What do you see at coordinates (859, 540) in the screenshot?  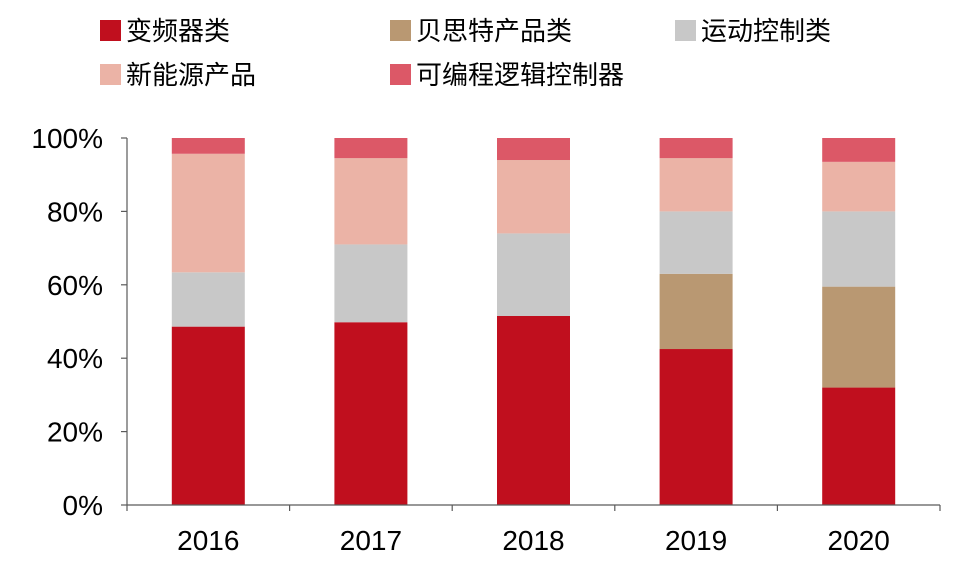 I see `x-tick-label: 2020` at bounding box center [859, 540].